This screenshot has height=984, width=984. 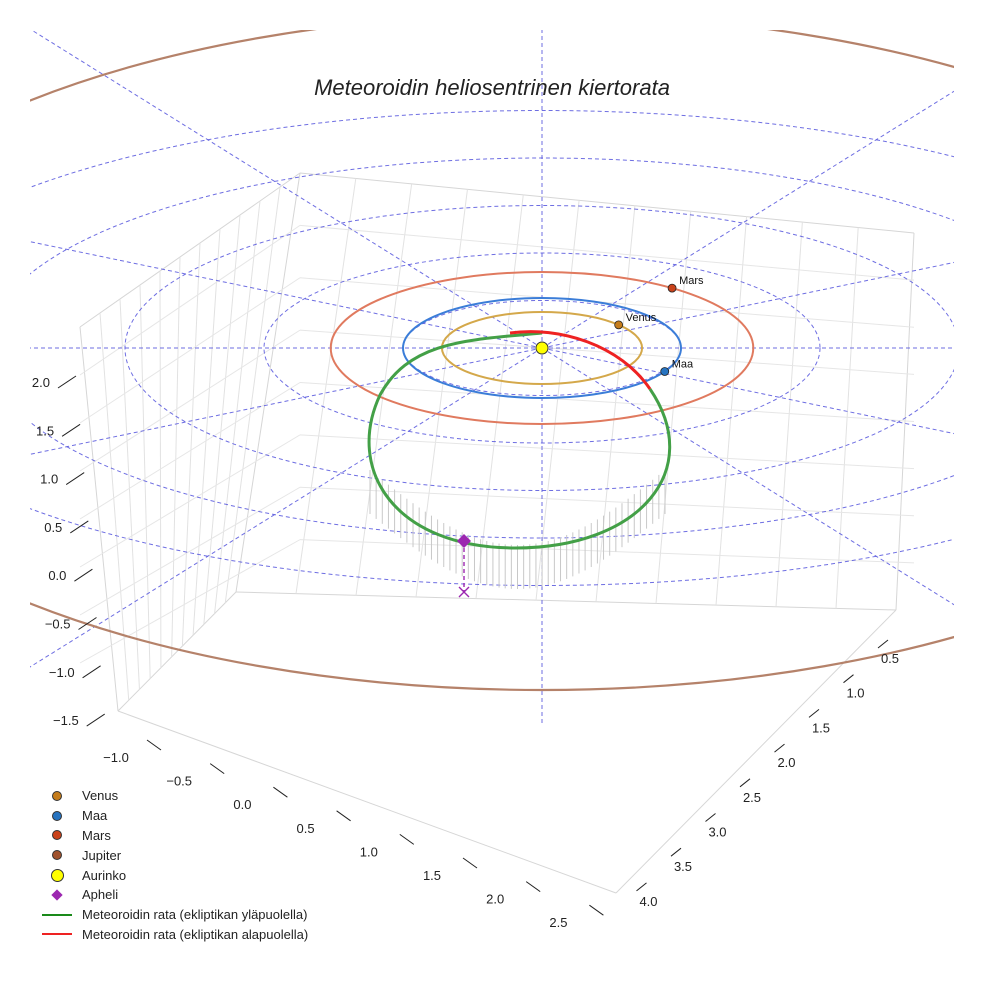 I want to click on meteoroid-orbit-above, so click(x=519, y=440).